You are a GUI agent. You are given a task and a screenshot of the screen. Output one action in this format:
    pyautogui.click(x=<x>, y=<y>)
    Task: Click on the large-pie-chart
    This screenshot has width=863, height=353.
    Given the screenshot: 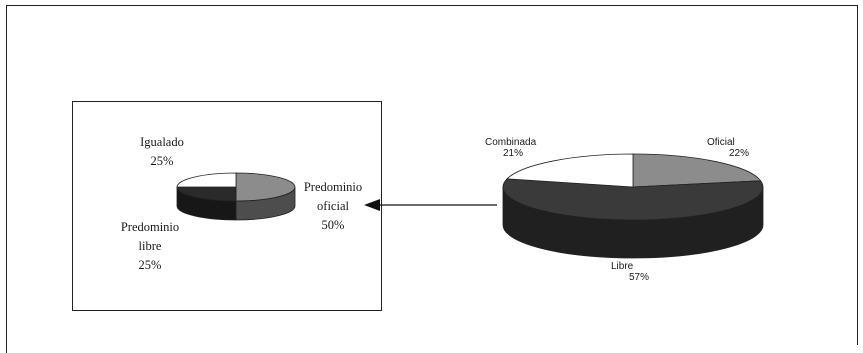 What is the action you would take?
    pyautogui.click(x=633, y=206)
    